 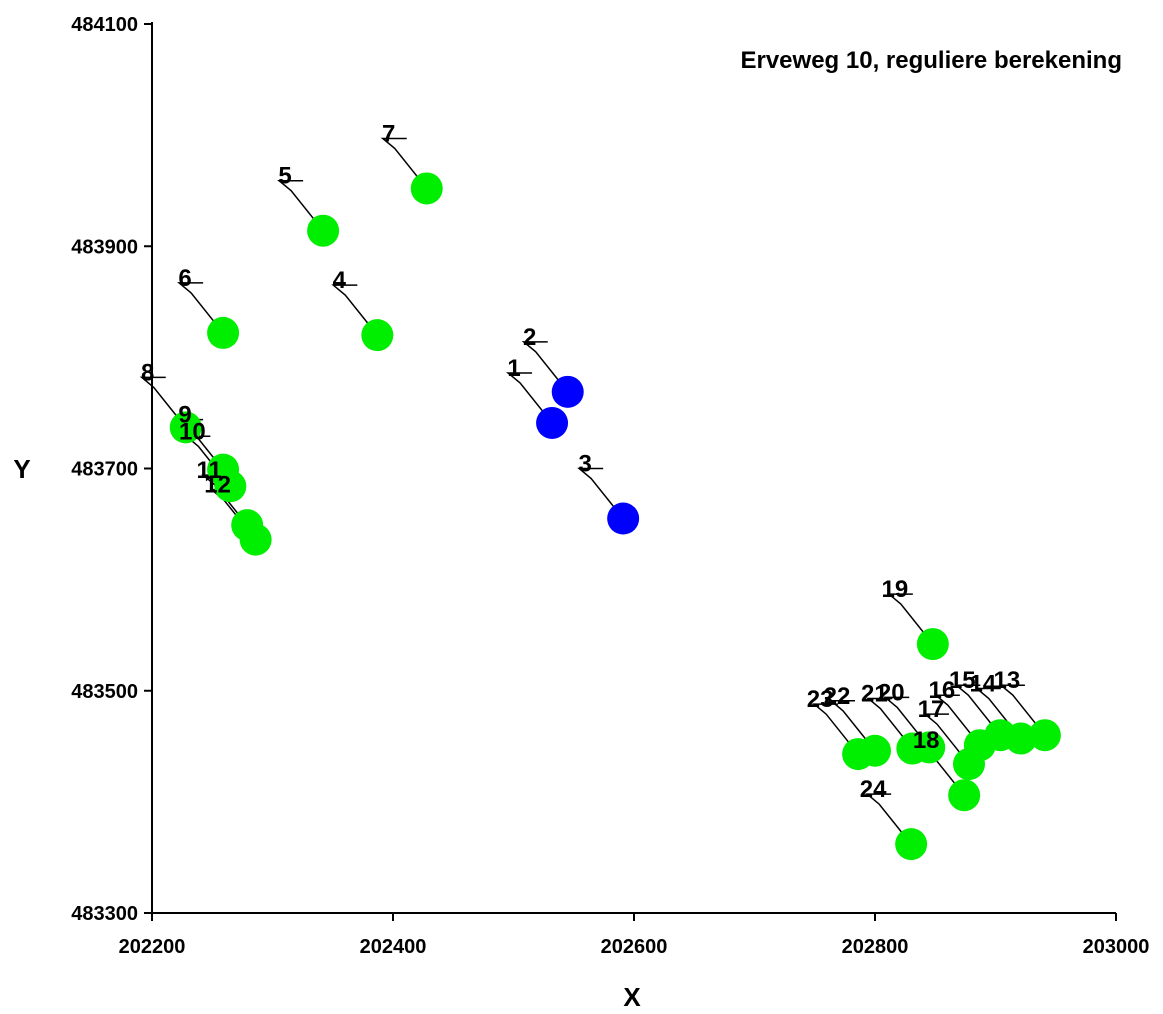 I want to click on point-label: 8, so click(x=147, y=372).